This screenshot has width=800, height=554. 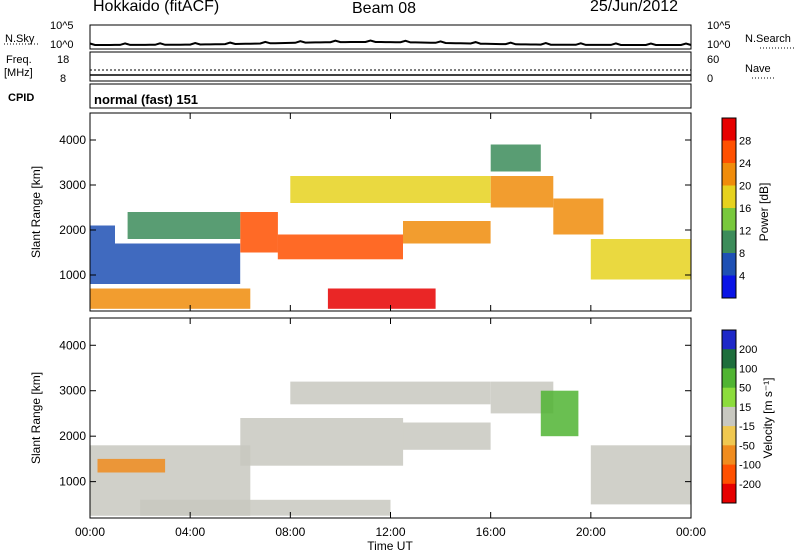 What do you see at coordinates (745, 389) in the screenshot?
I see `colorbar-tick-label: 50` at bounding box center [745, 389].